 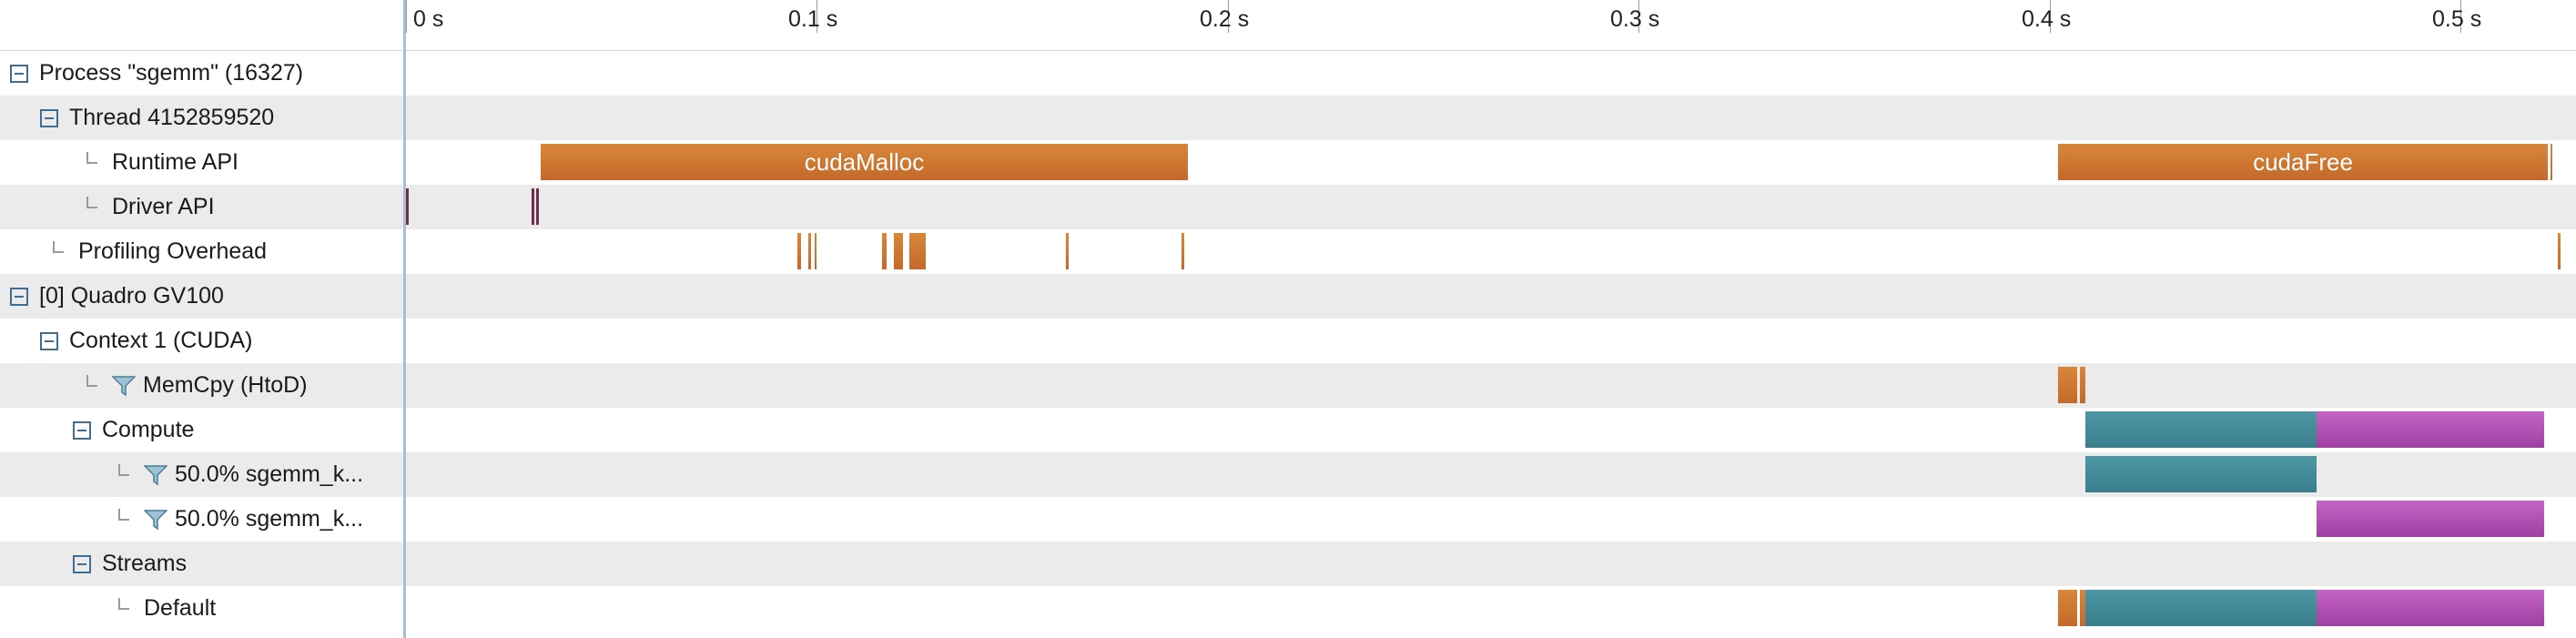 I want to click on tree-row-label: Runtime API, so click(x=175, y=162).